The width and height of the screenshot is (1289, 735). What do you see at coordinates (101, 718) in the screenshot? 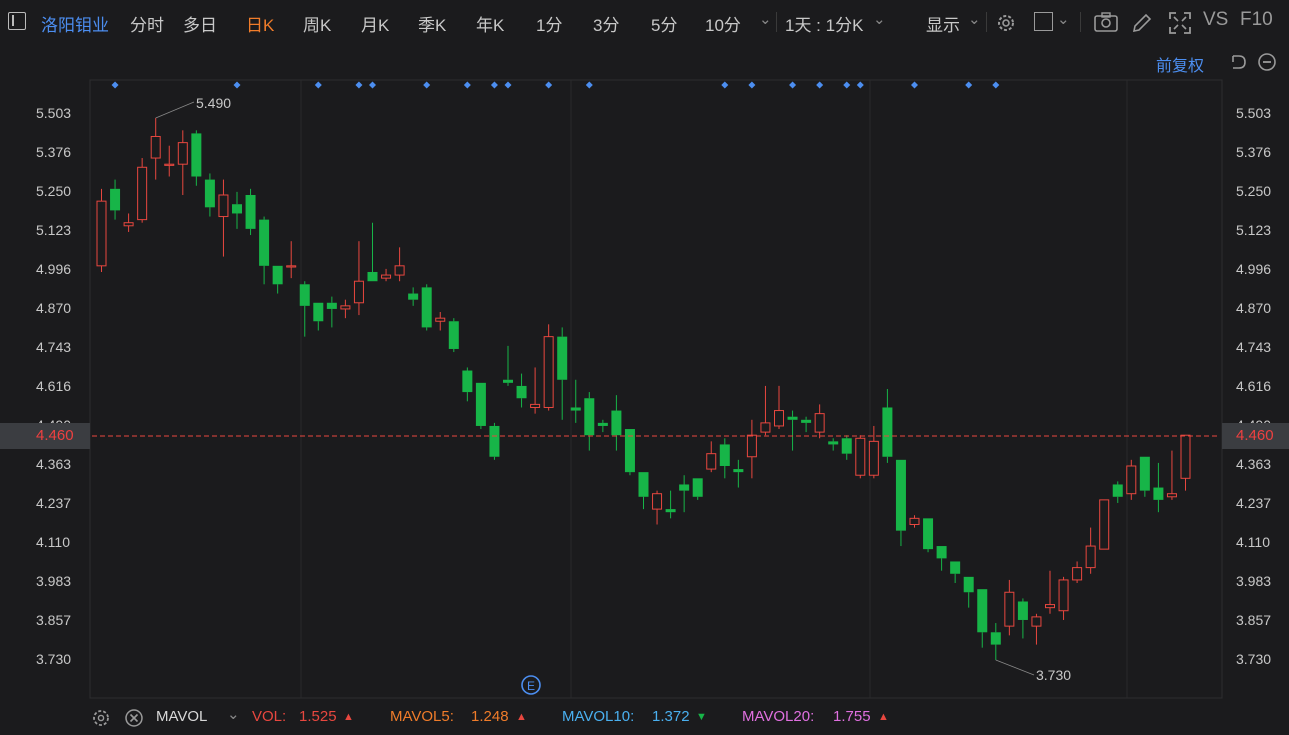
I see `indicator-settings-icon` at bounding box center [101, 718].